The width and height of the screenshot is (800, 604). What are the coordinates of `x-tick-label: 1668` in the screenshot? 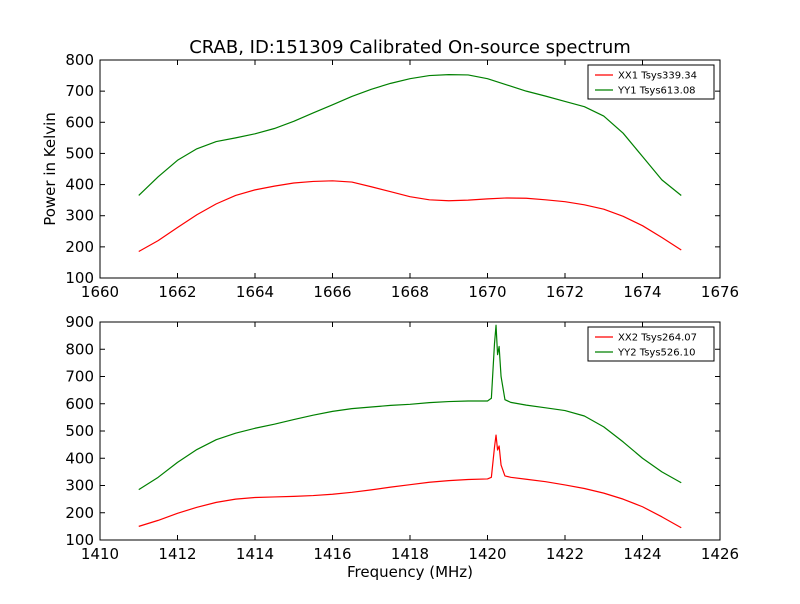 It's located at (410, 292).